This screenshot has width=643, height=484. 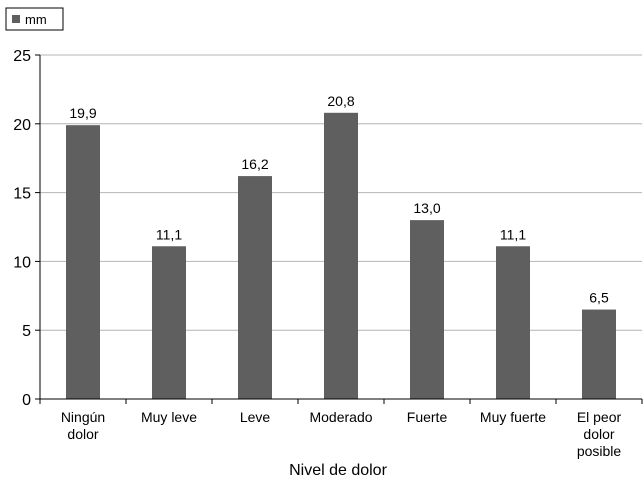 What do you see at coordinates (27, 228) in the screenshot?
I see `y-axis: 0 5 10 15 20 25` at bounding box center [27, 228].